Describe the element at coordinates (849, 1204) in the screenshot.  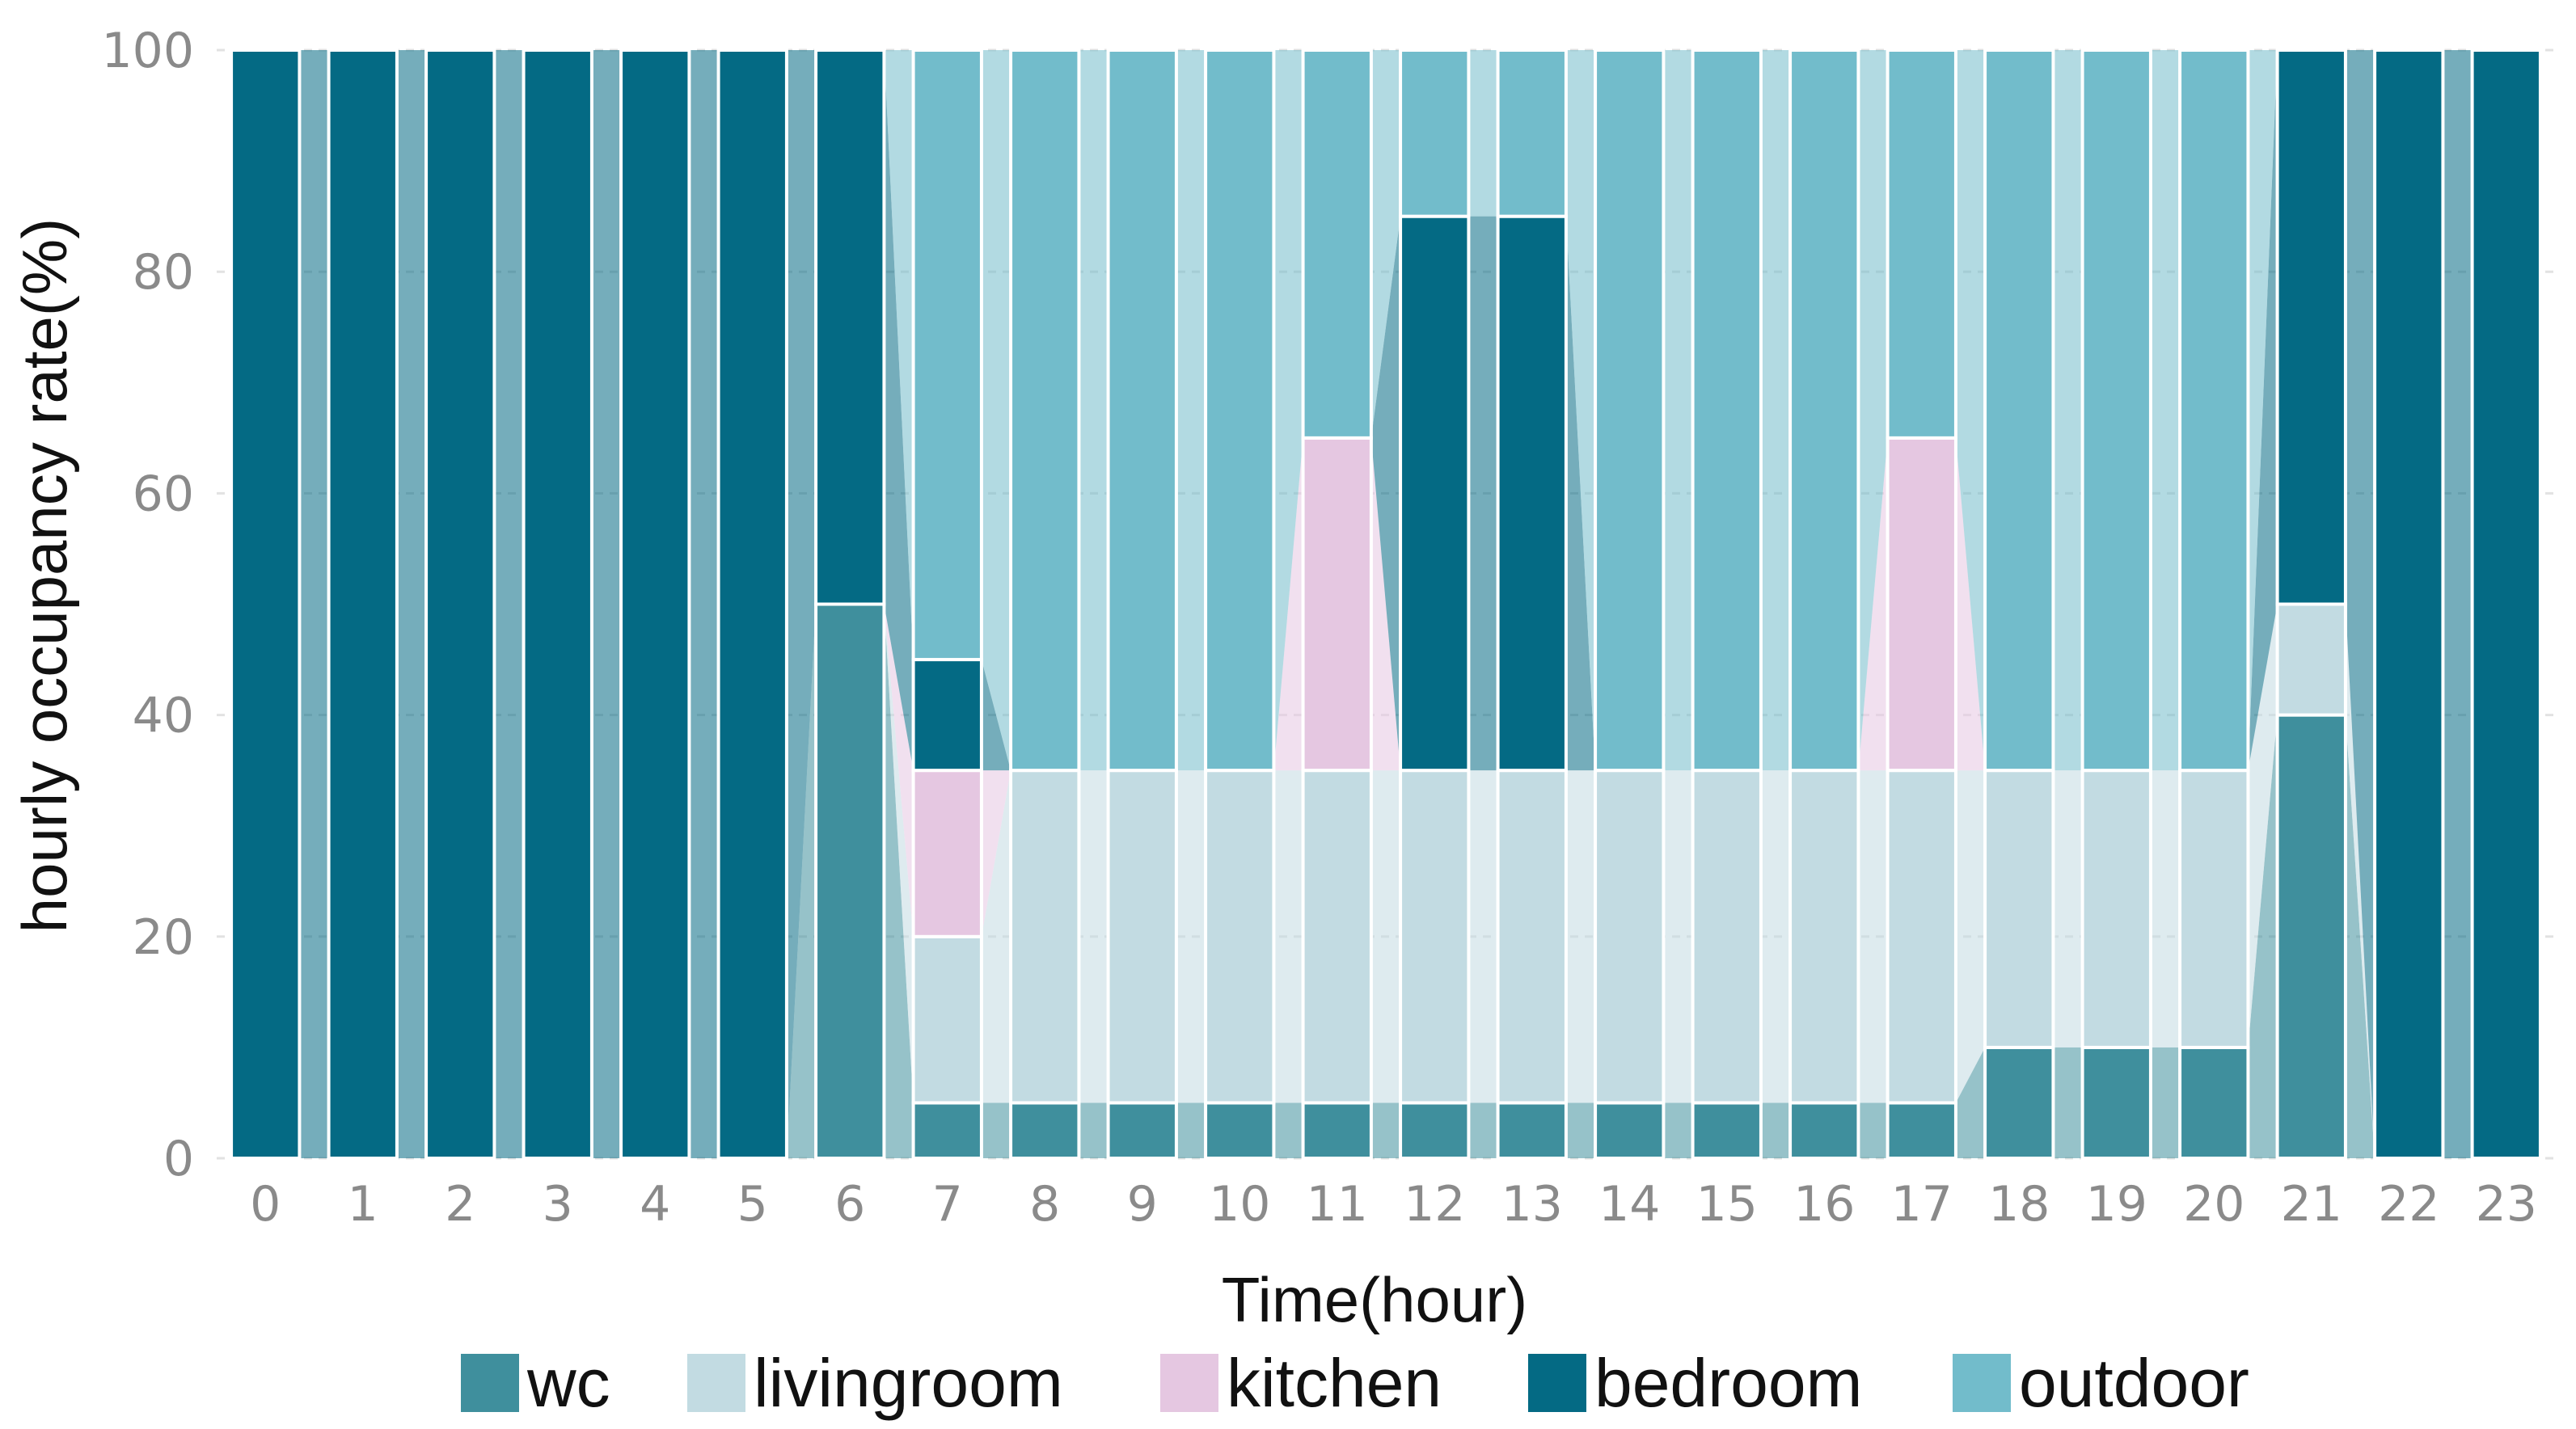
I see `x-tick-label: 6` at that location.